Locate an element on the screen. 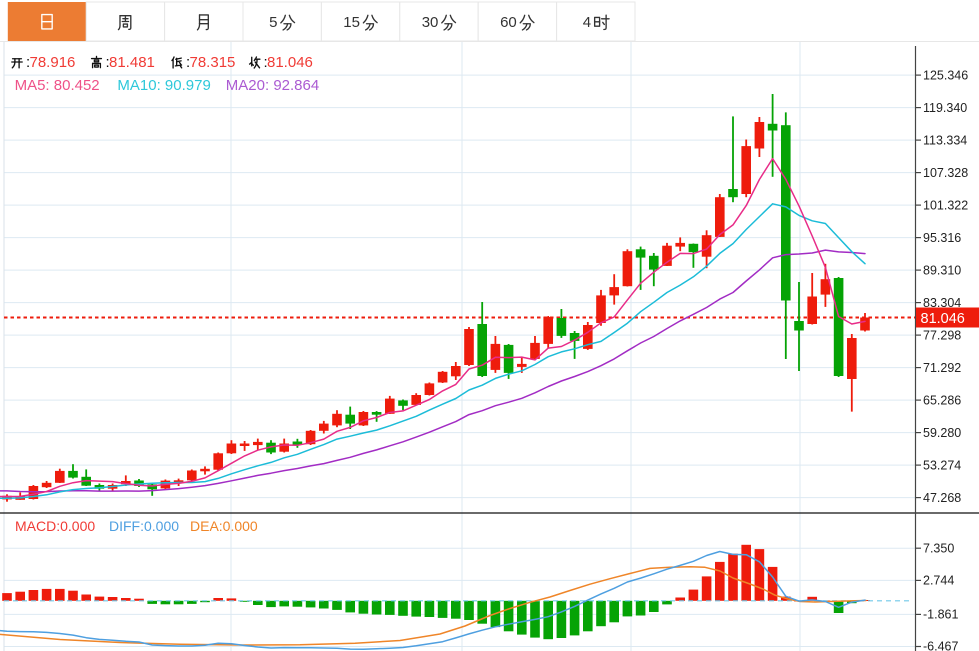  svg-text: 107.328 is located at coordinates (945, 173).